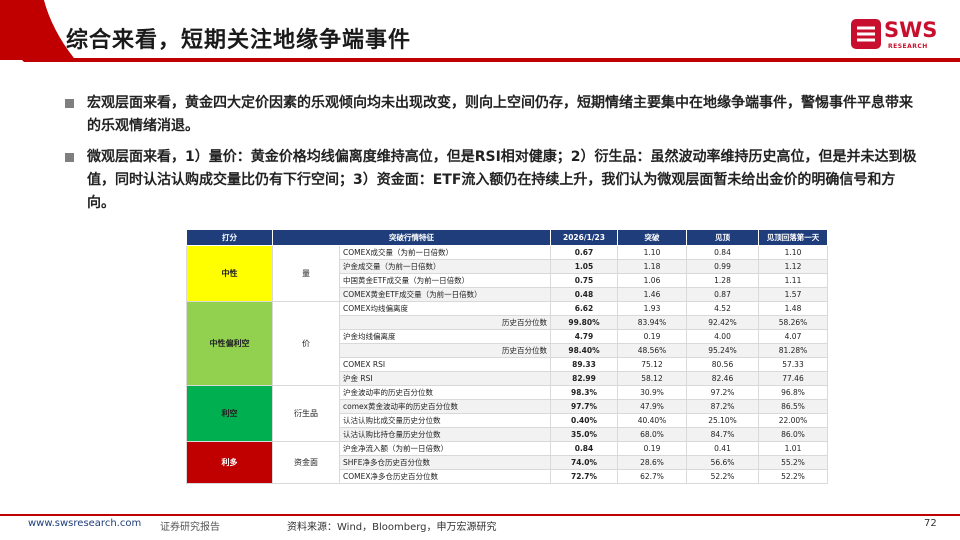 This screenshot has width=960, height=540. I want to click on after-peak-value-cell: 1.12, so click(793, 266).